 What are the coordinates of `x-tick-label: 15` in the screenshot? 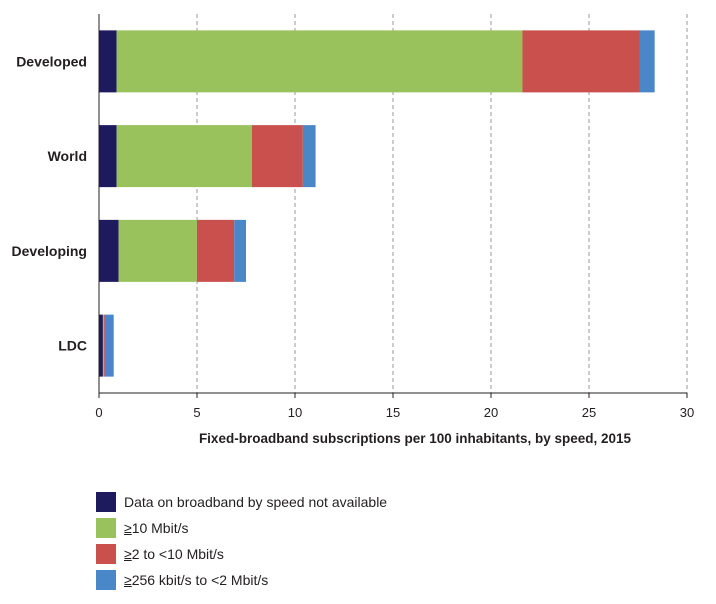 It's located at (393, 412).